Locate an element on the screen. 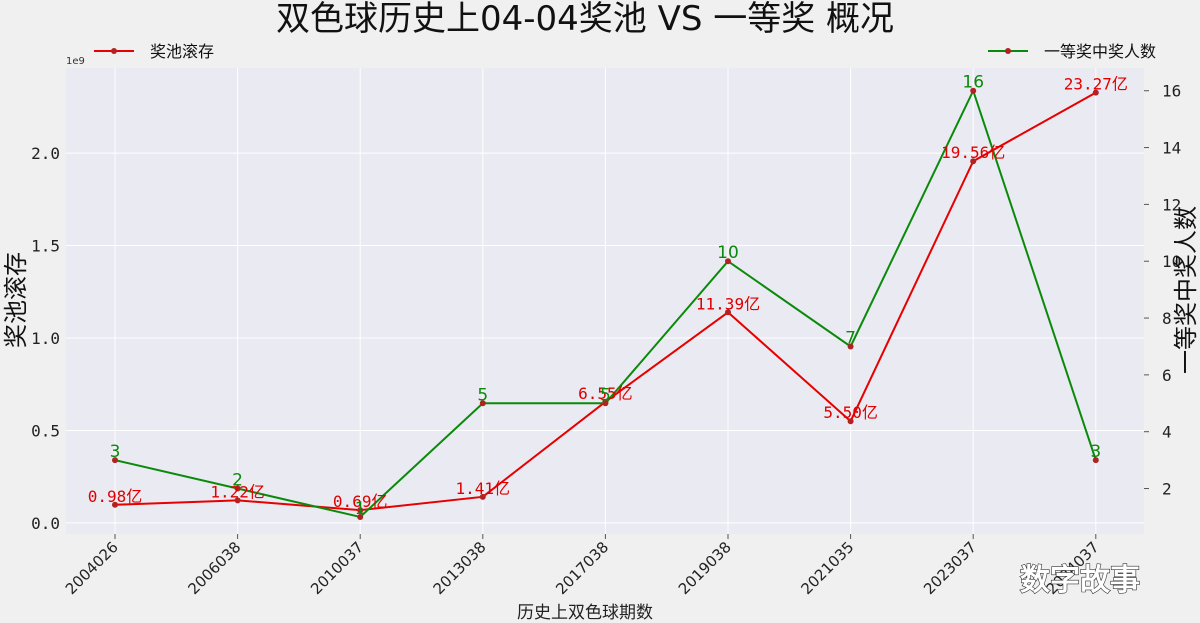 Image resolution: width=1200 pixels, height=623 pixels. right-y-tick-label: 12 is located at coordinates (1171, 204).